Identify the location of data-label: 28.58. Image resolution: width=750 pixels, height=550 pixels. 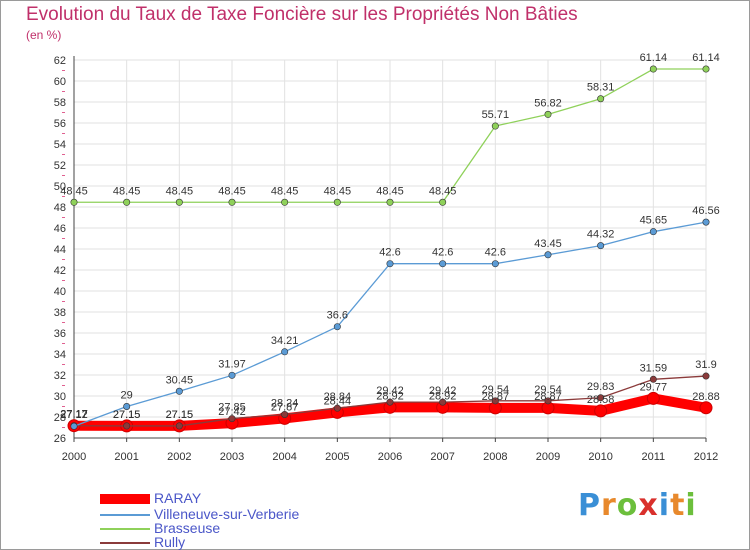
(601, 400).